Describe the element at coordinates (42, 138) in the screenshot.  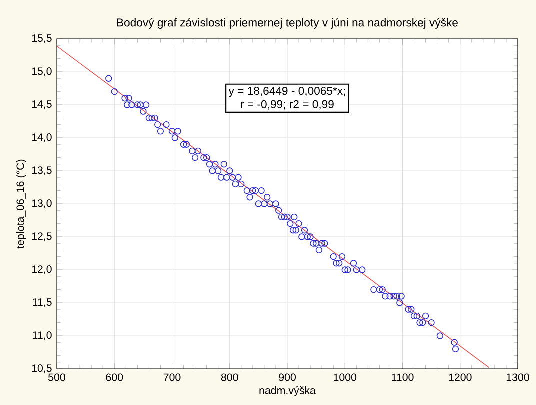
I see `y-tick-label: 14,0` at that location.